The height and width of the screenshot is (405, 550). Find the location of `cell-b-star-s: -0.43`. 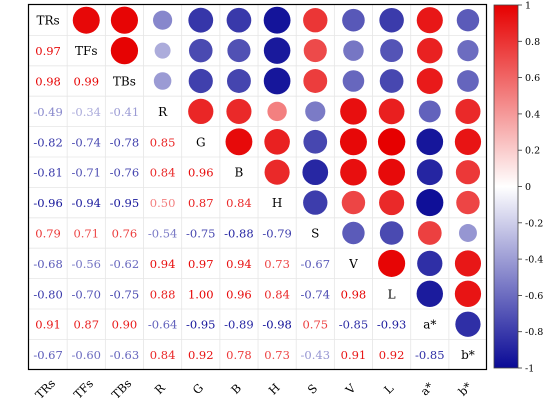

cell-b-star-s: -0.43 is located at coordinates (316, 355).